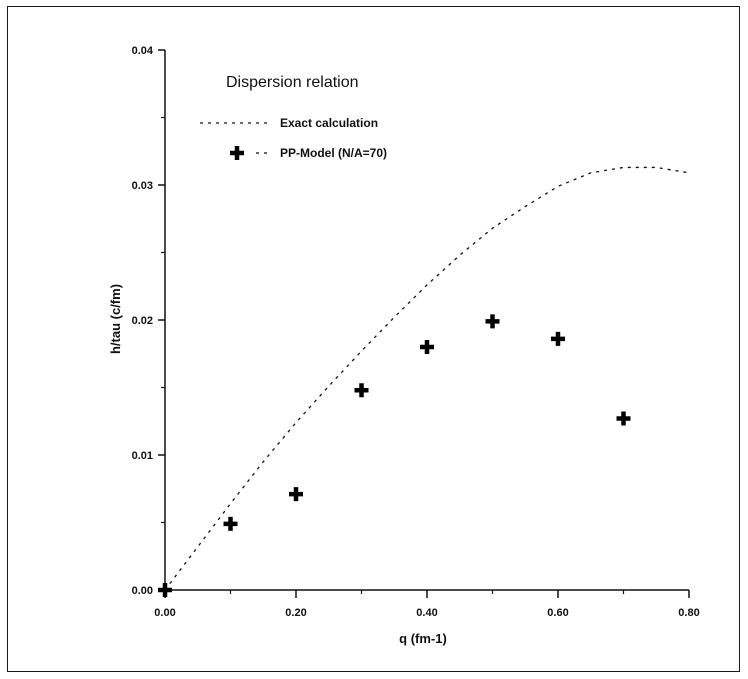 This screenshot has height=679, width=748. I want to click on x-tick-label: 0.20, so click(295, 613).